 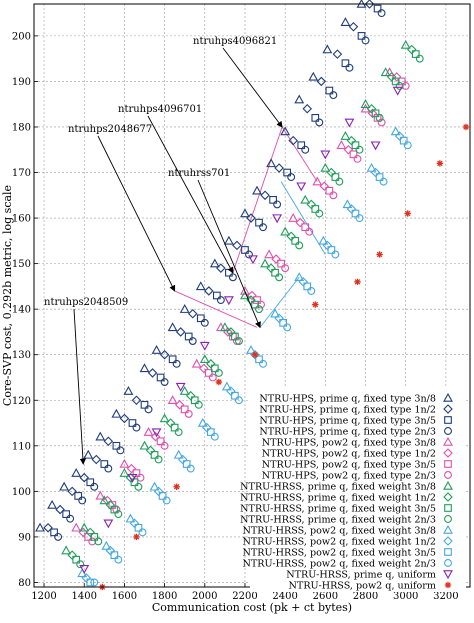 I want to click on connector-lines, so click(x=250, y=227).